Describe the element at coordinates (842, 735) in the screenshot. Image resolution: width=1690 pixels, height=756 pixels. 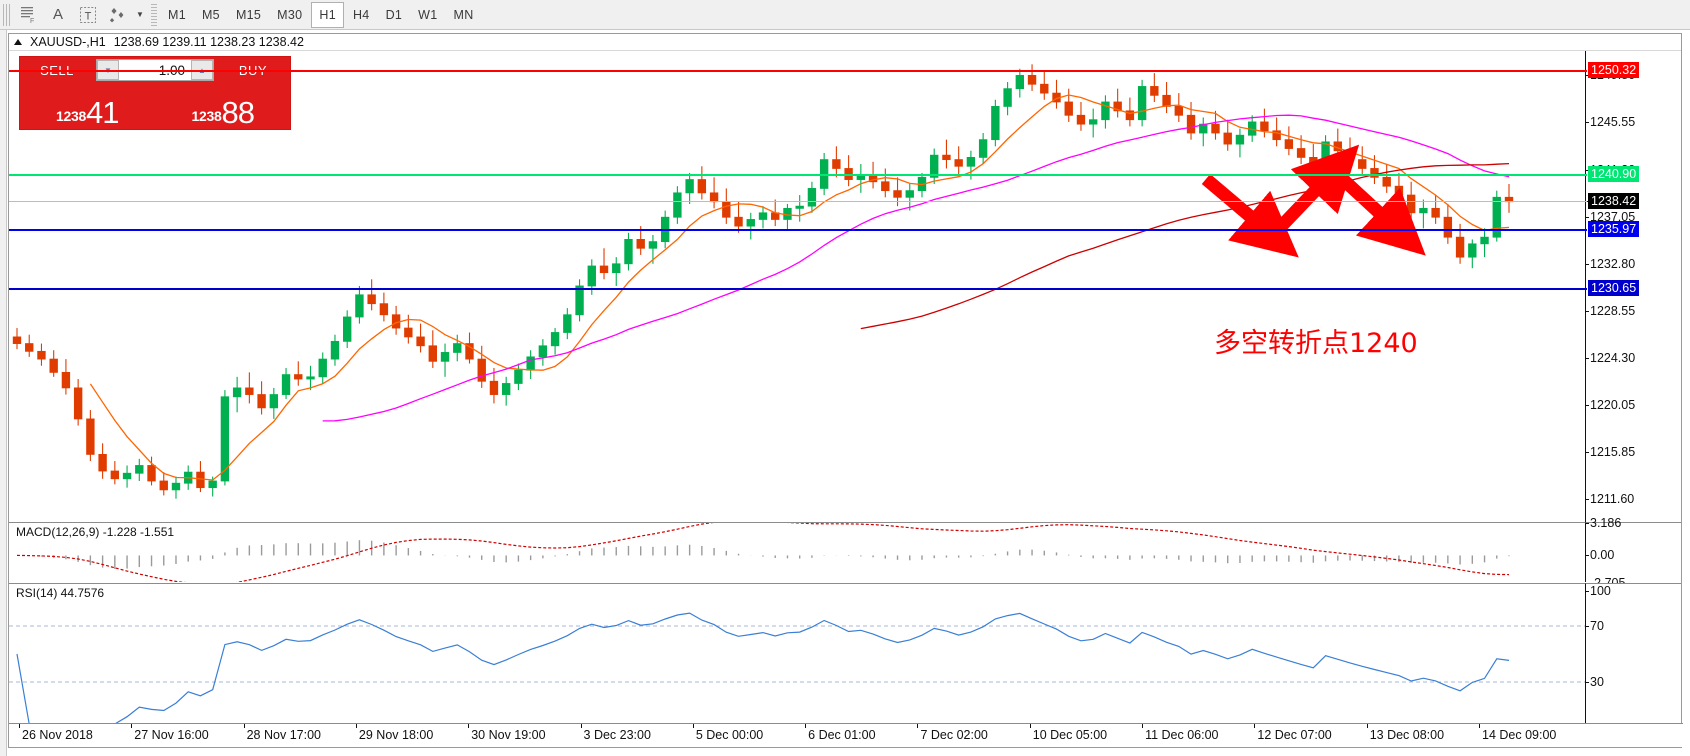
I see `time-tick-label: 6 Dec 01:00` at that location.